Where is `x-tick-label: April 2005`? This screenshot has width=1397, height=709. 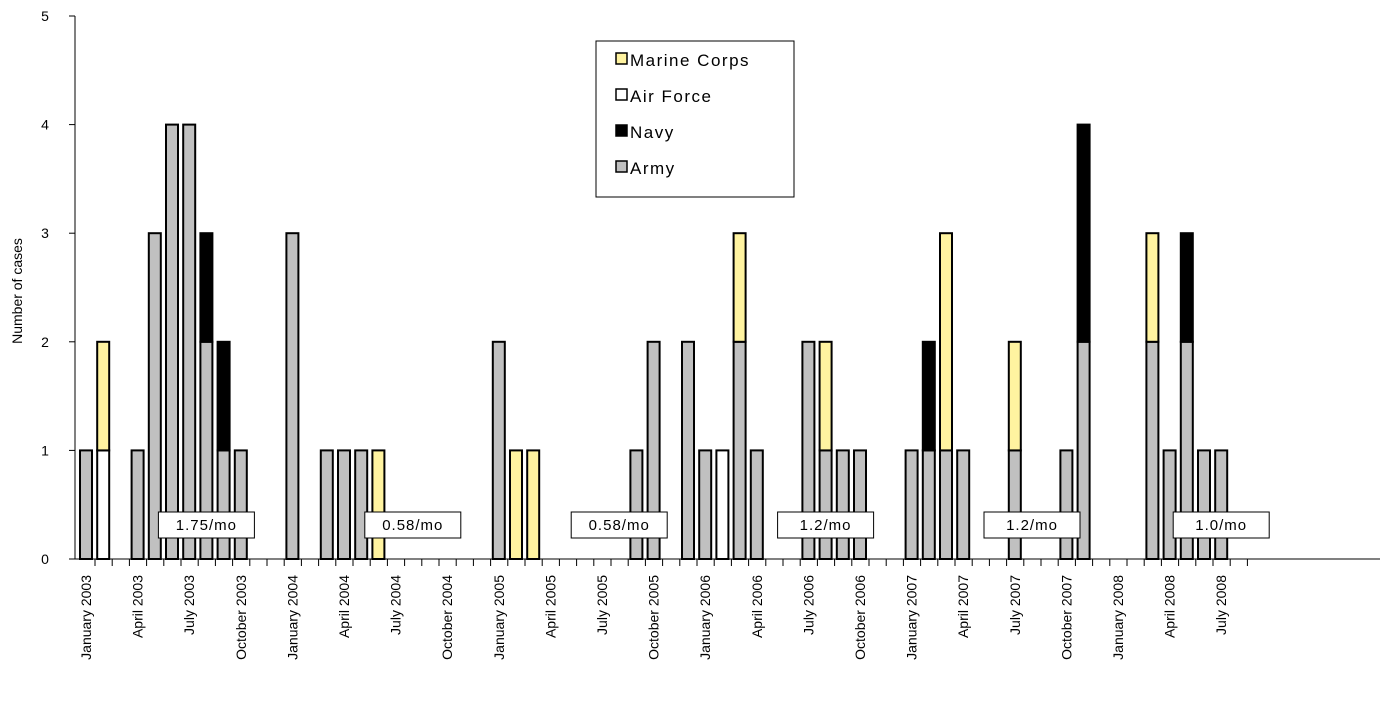 x-tick-label: April 2005 is located at coordinates (550, 606).